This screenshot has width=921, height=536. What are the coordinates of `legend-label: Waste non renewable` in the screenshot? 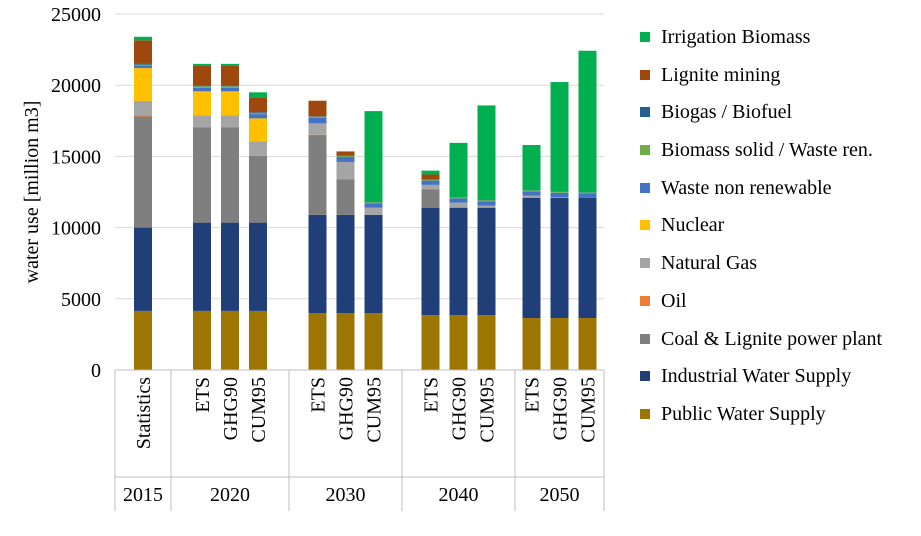 It's located at (746, 187).